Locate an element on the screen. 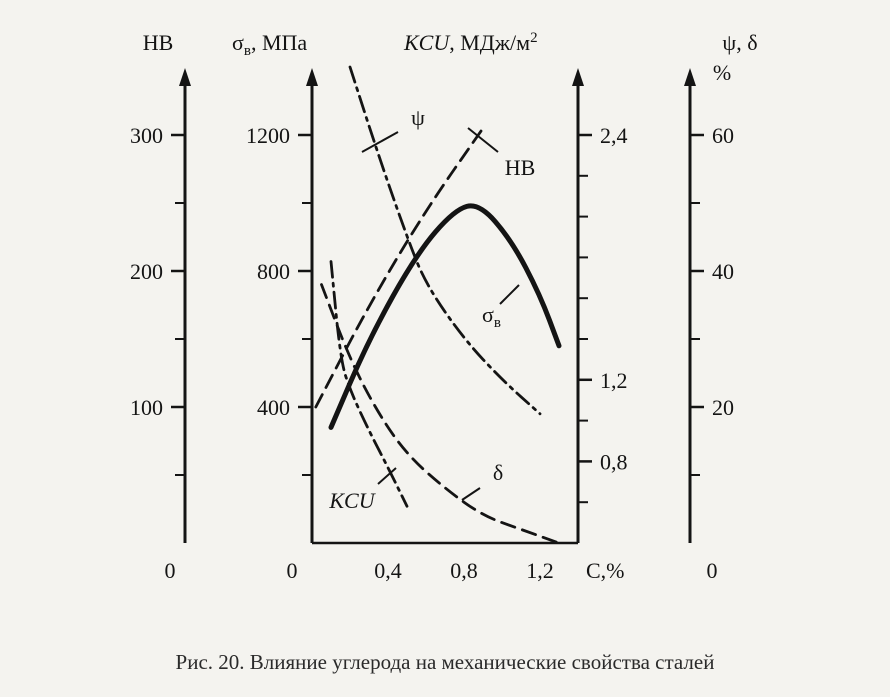 This screenshot has height=697, width=890. sigma-tick-label: 800 is located at coordinates (273, 271).